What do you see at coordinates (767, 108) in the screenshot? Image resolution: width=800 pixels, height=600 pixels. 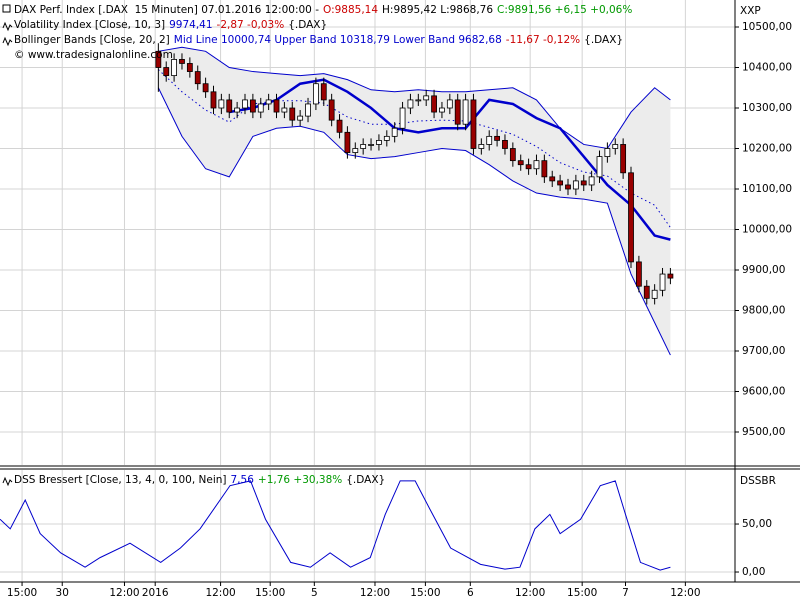 I see `y-tick-label: 10300,00` at bounding box center [767, 108].